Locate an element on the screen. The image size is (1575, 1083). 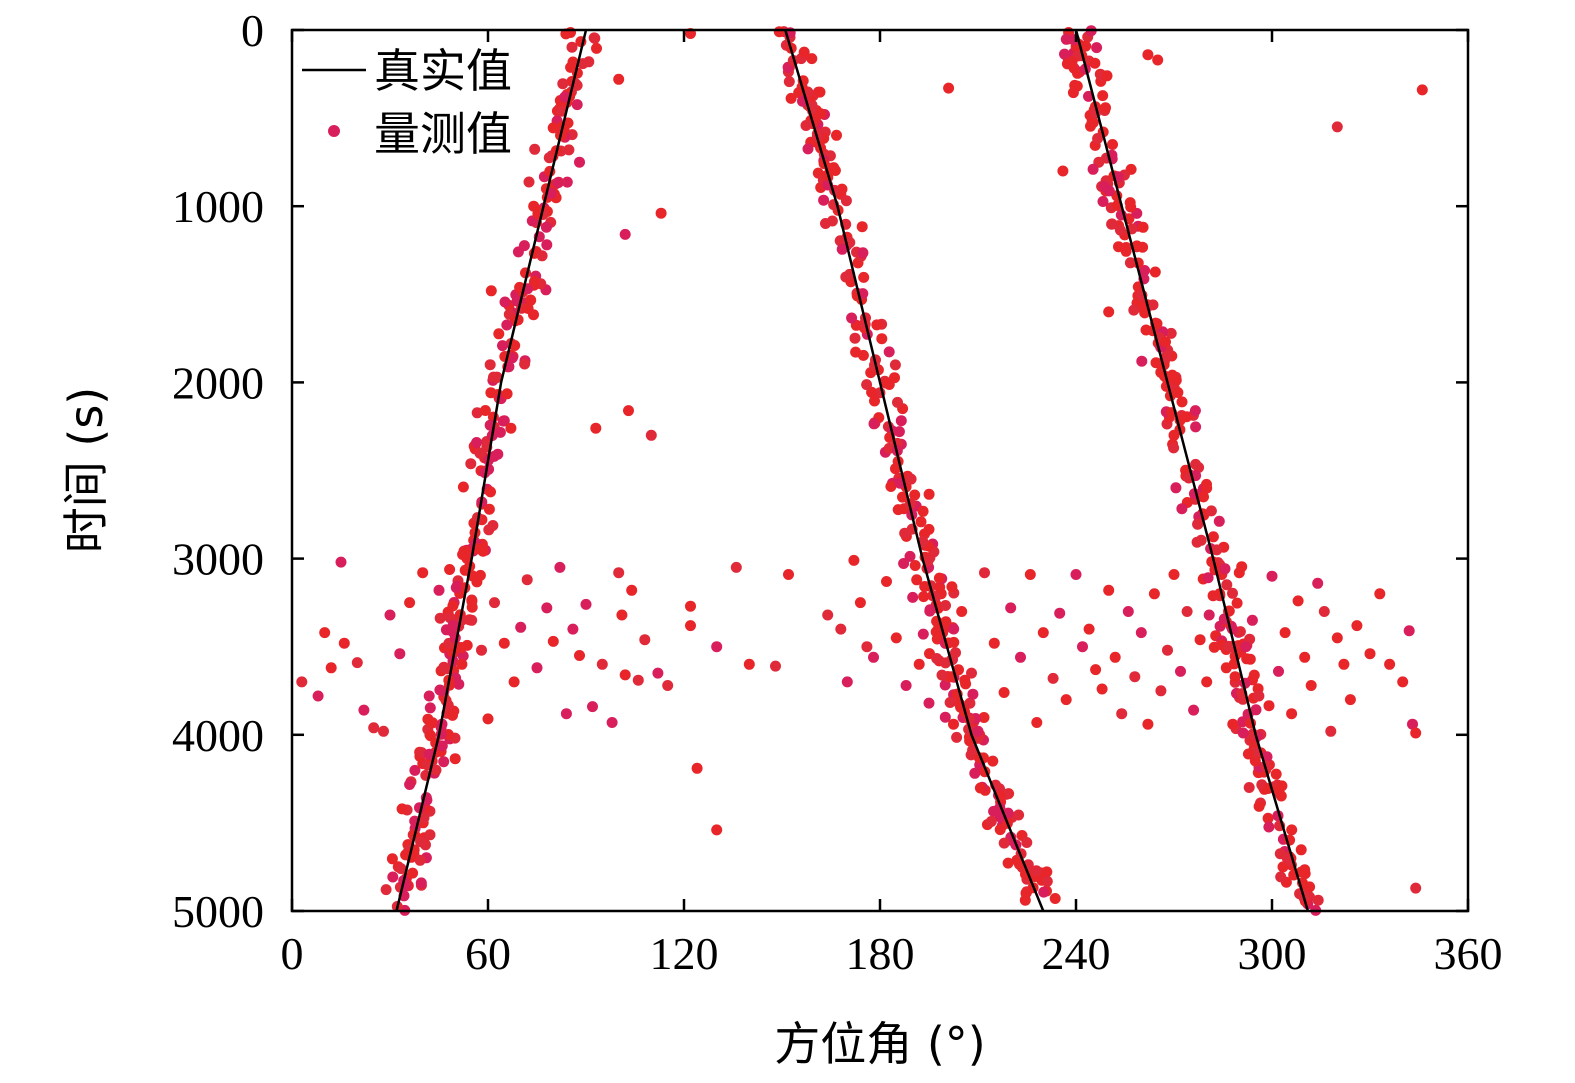
x-tick-label: 300 is located at coordinates (1272, 953).